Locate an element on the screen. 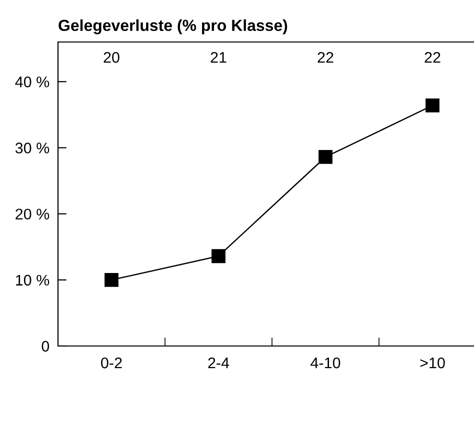 Image resolution: width=474 pixels, height=431 pixels. x-tick-label: 0-2 is located at coordinates (111, 363).